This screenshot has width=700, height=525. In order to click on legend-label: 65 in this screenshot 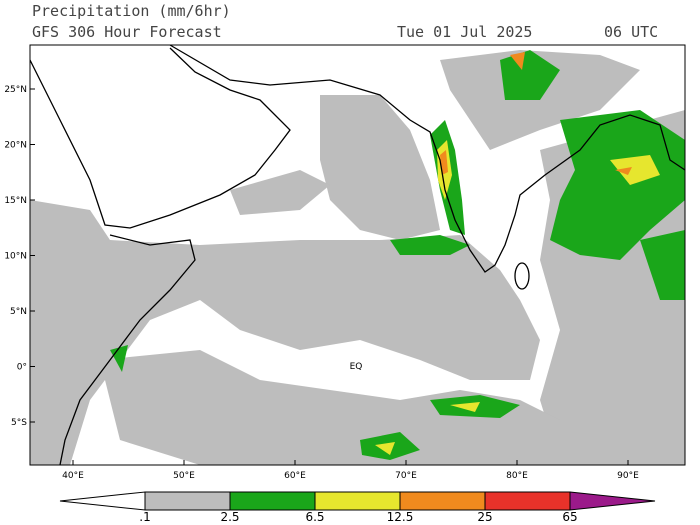, I will do `click(569, 517)`.